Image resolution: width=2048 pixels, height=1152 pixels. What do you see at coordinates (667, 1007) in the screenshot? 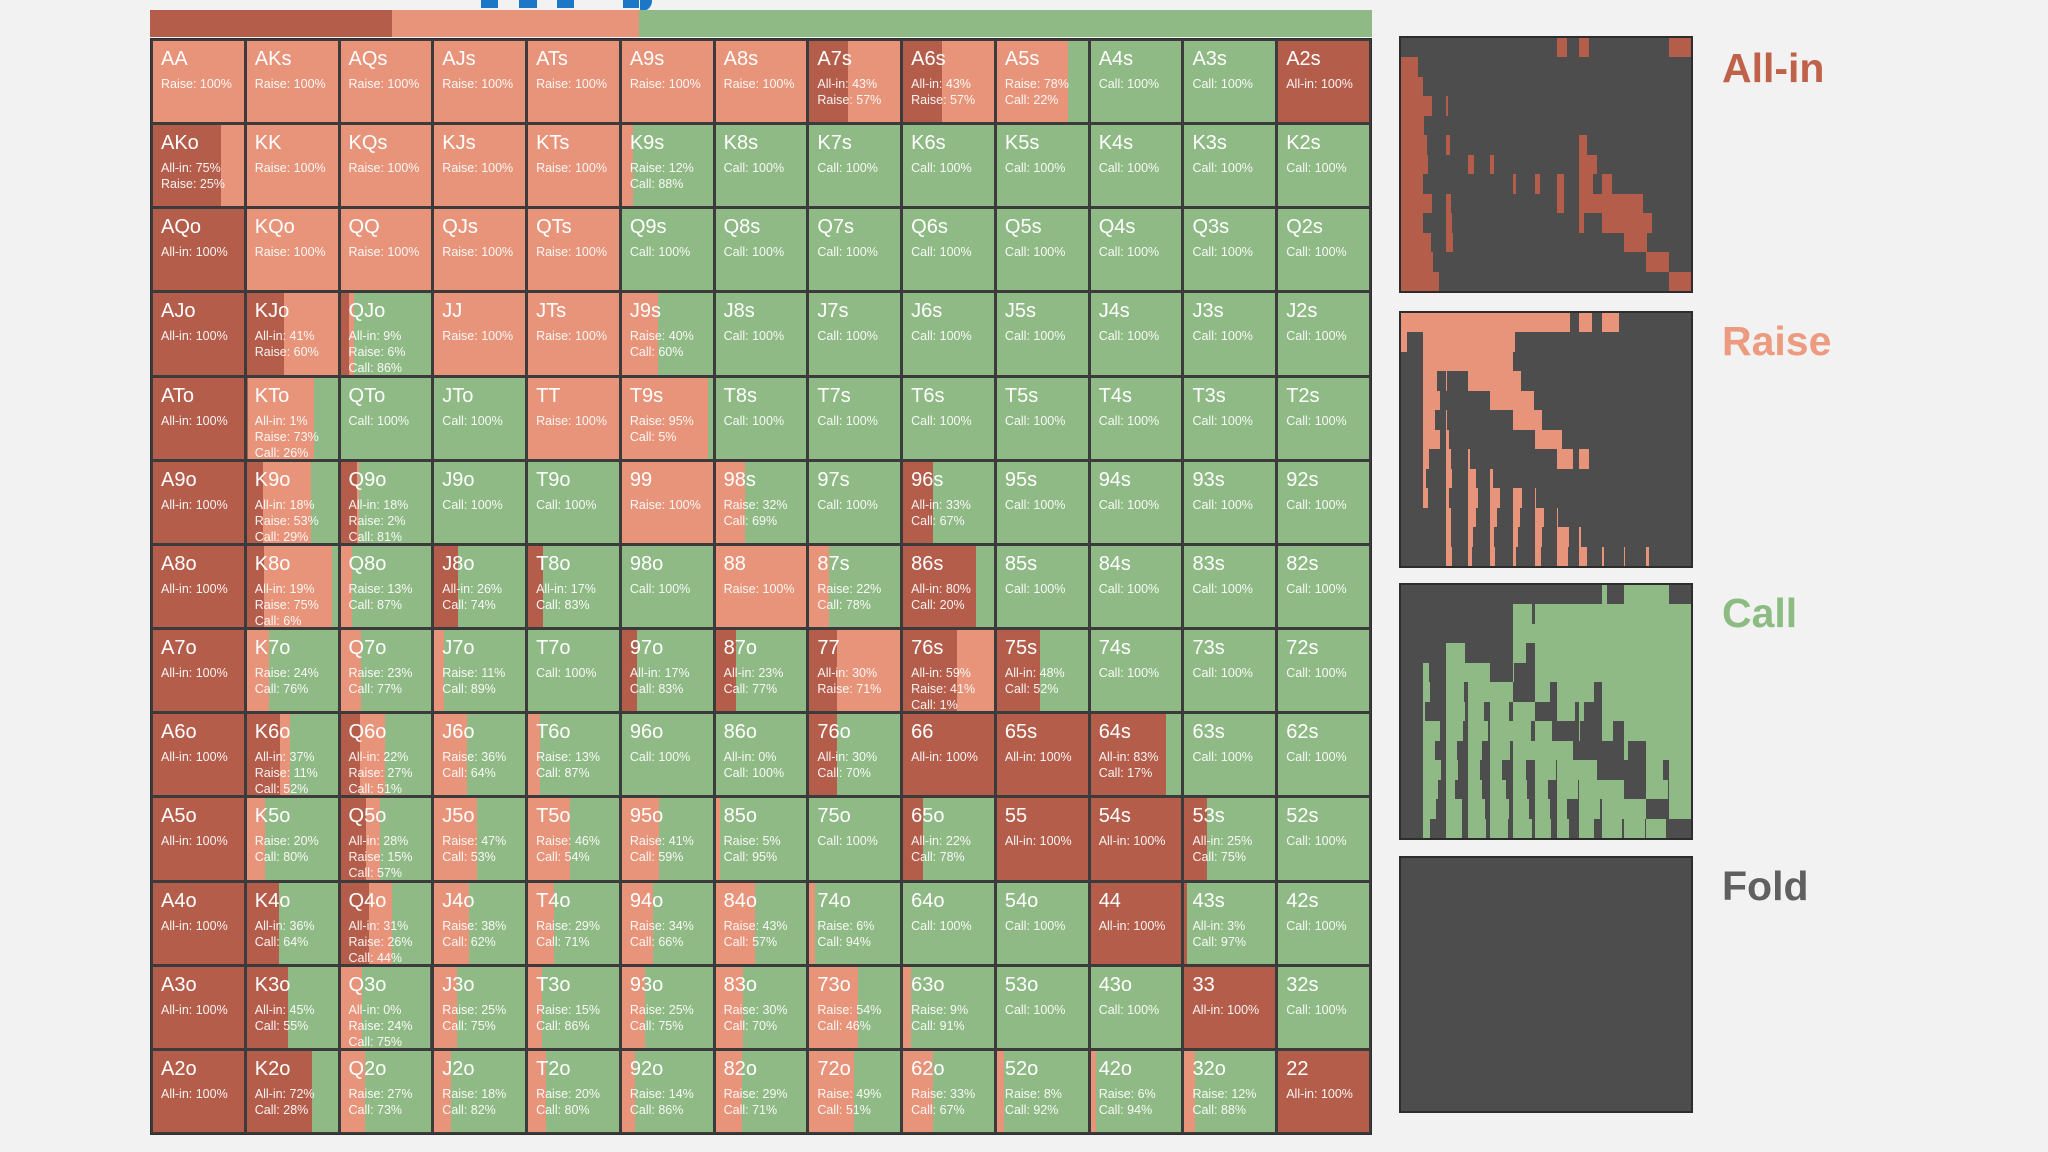
I see `range-cell: 93o Raise: 25% Call: 75%` at bounding box center [667, 1007].